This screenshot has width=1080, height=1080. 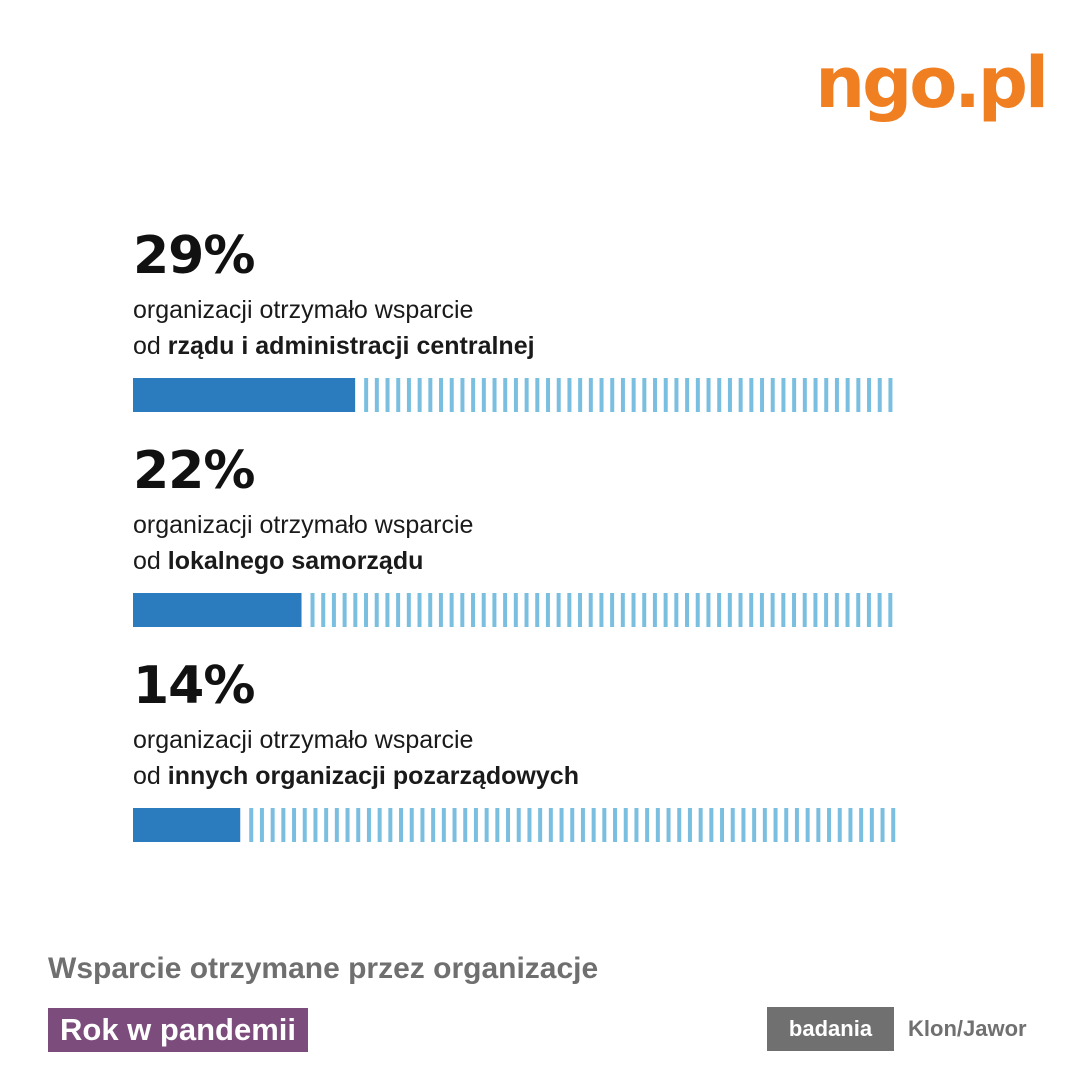 What do you see at coordinates (351, 346) in the screenshot?
I see `source-name: rządu i administracji centralnej` at bounding box center [351, 346].